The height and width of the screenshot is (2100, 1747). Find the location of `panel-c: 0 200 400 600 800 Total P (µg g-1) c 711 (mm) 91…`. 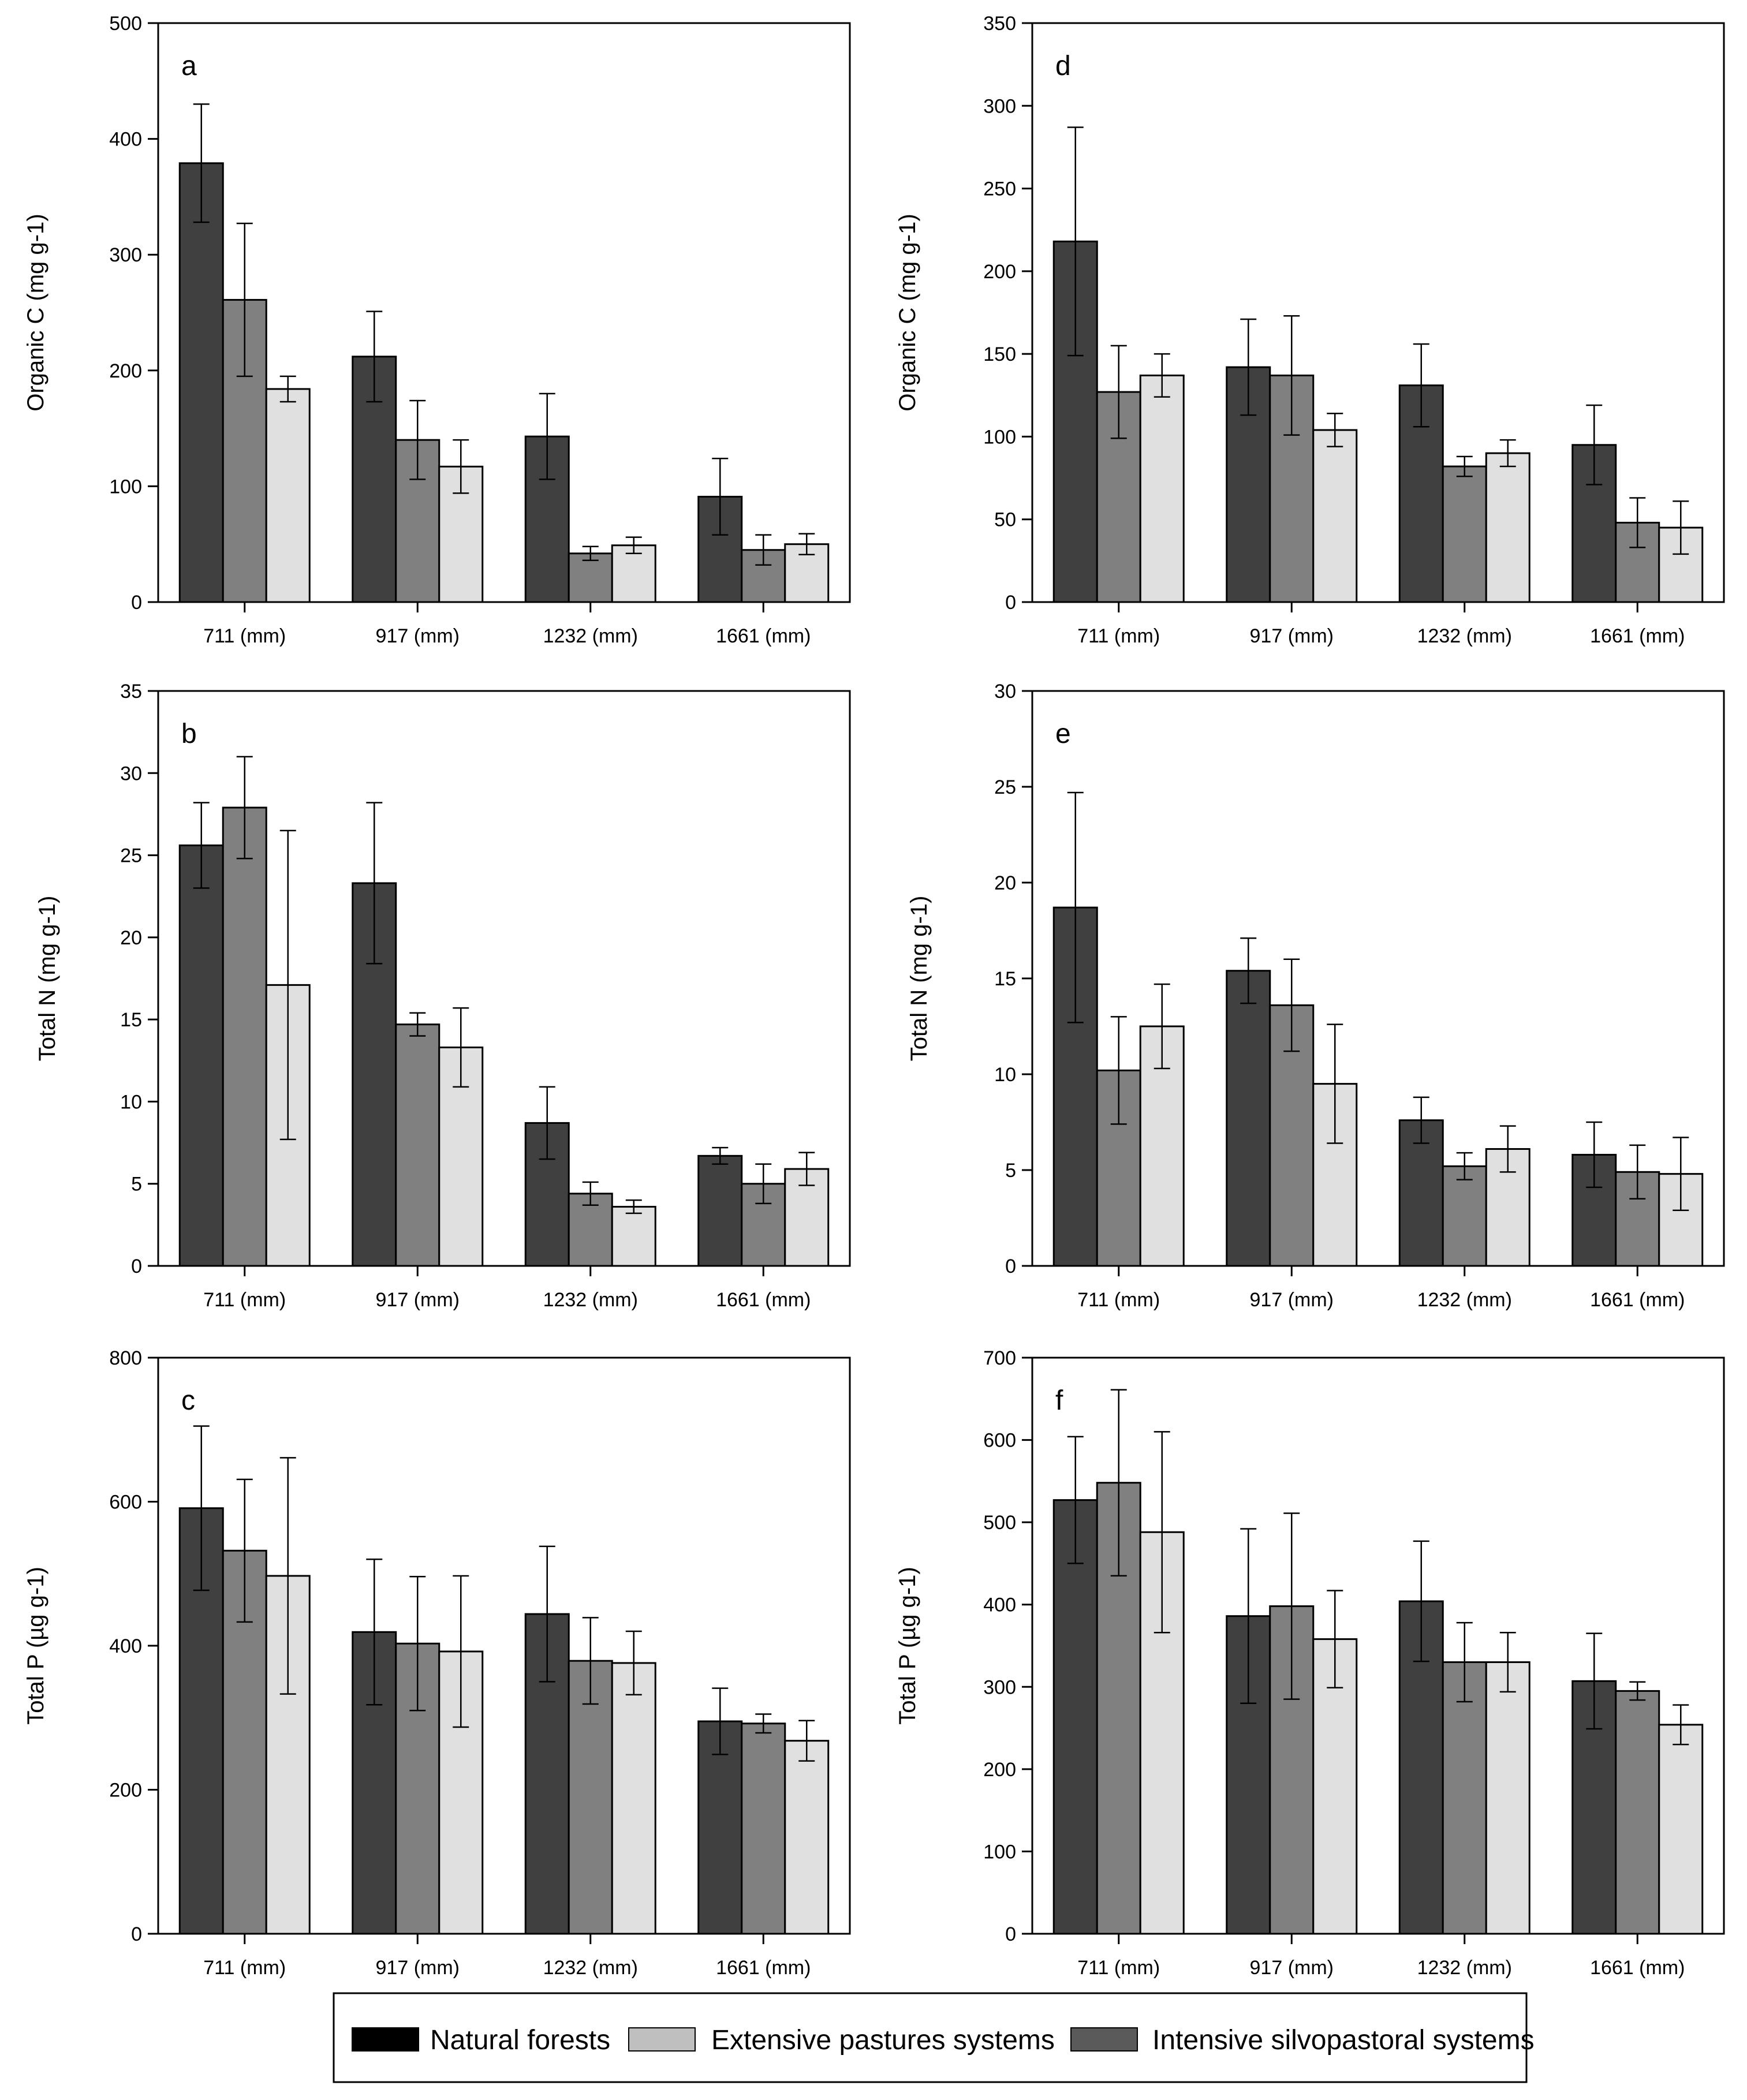

panel-c: 0 200 400 600 800 Total P (µg g-1) c 711 (mm) 91… is located at coordinates (437, 1663).